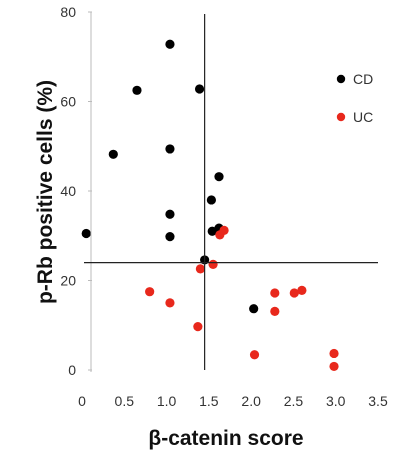 This screenshot has height=455, width=394. Describe the element at coordinates (341, 79) in the screenshot. I see `legend-marker-cd` at that location.